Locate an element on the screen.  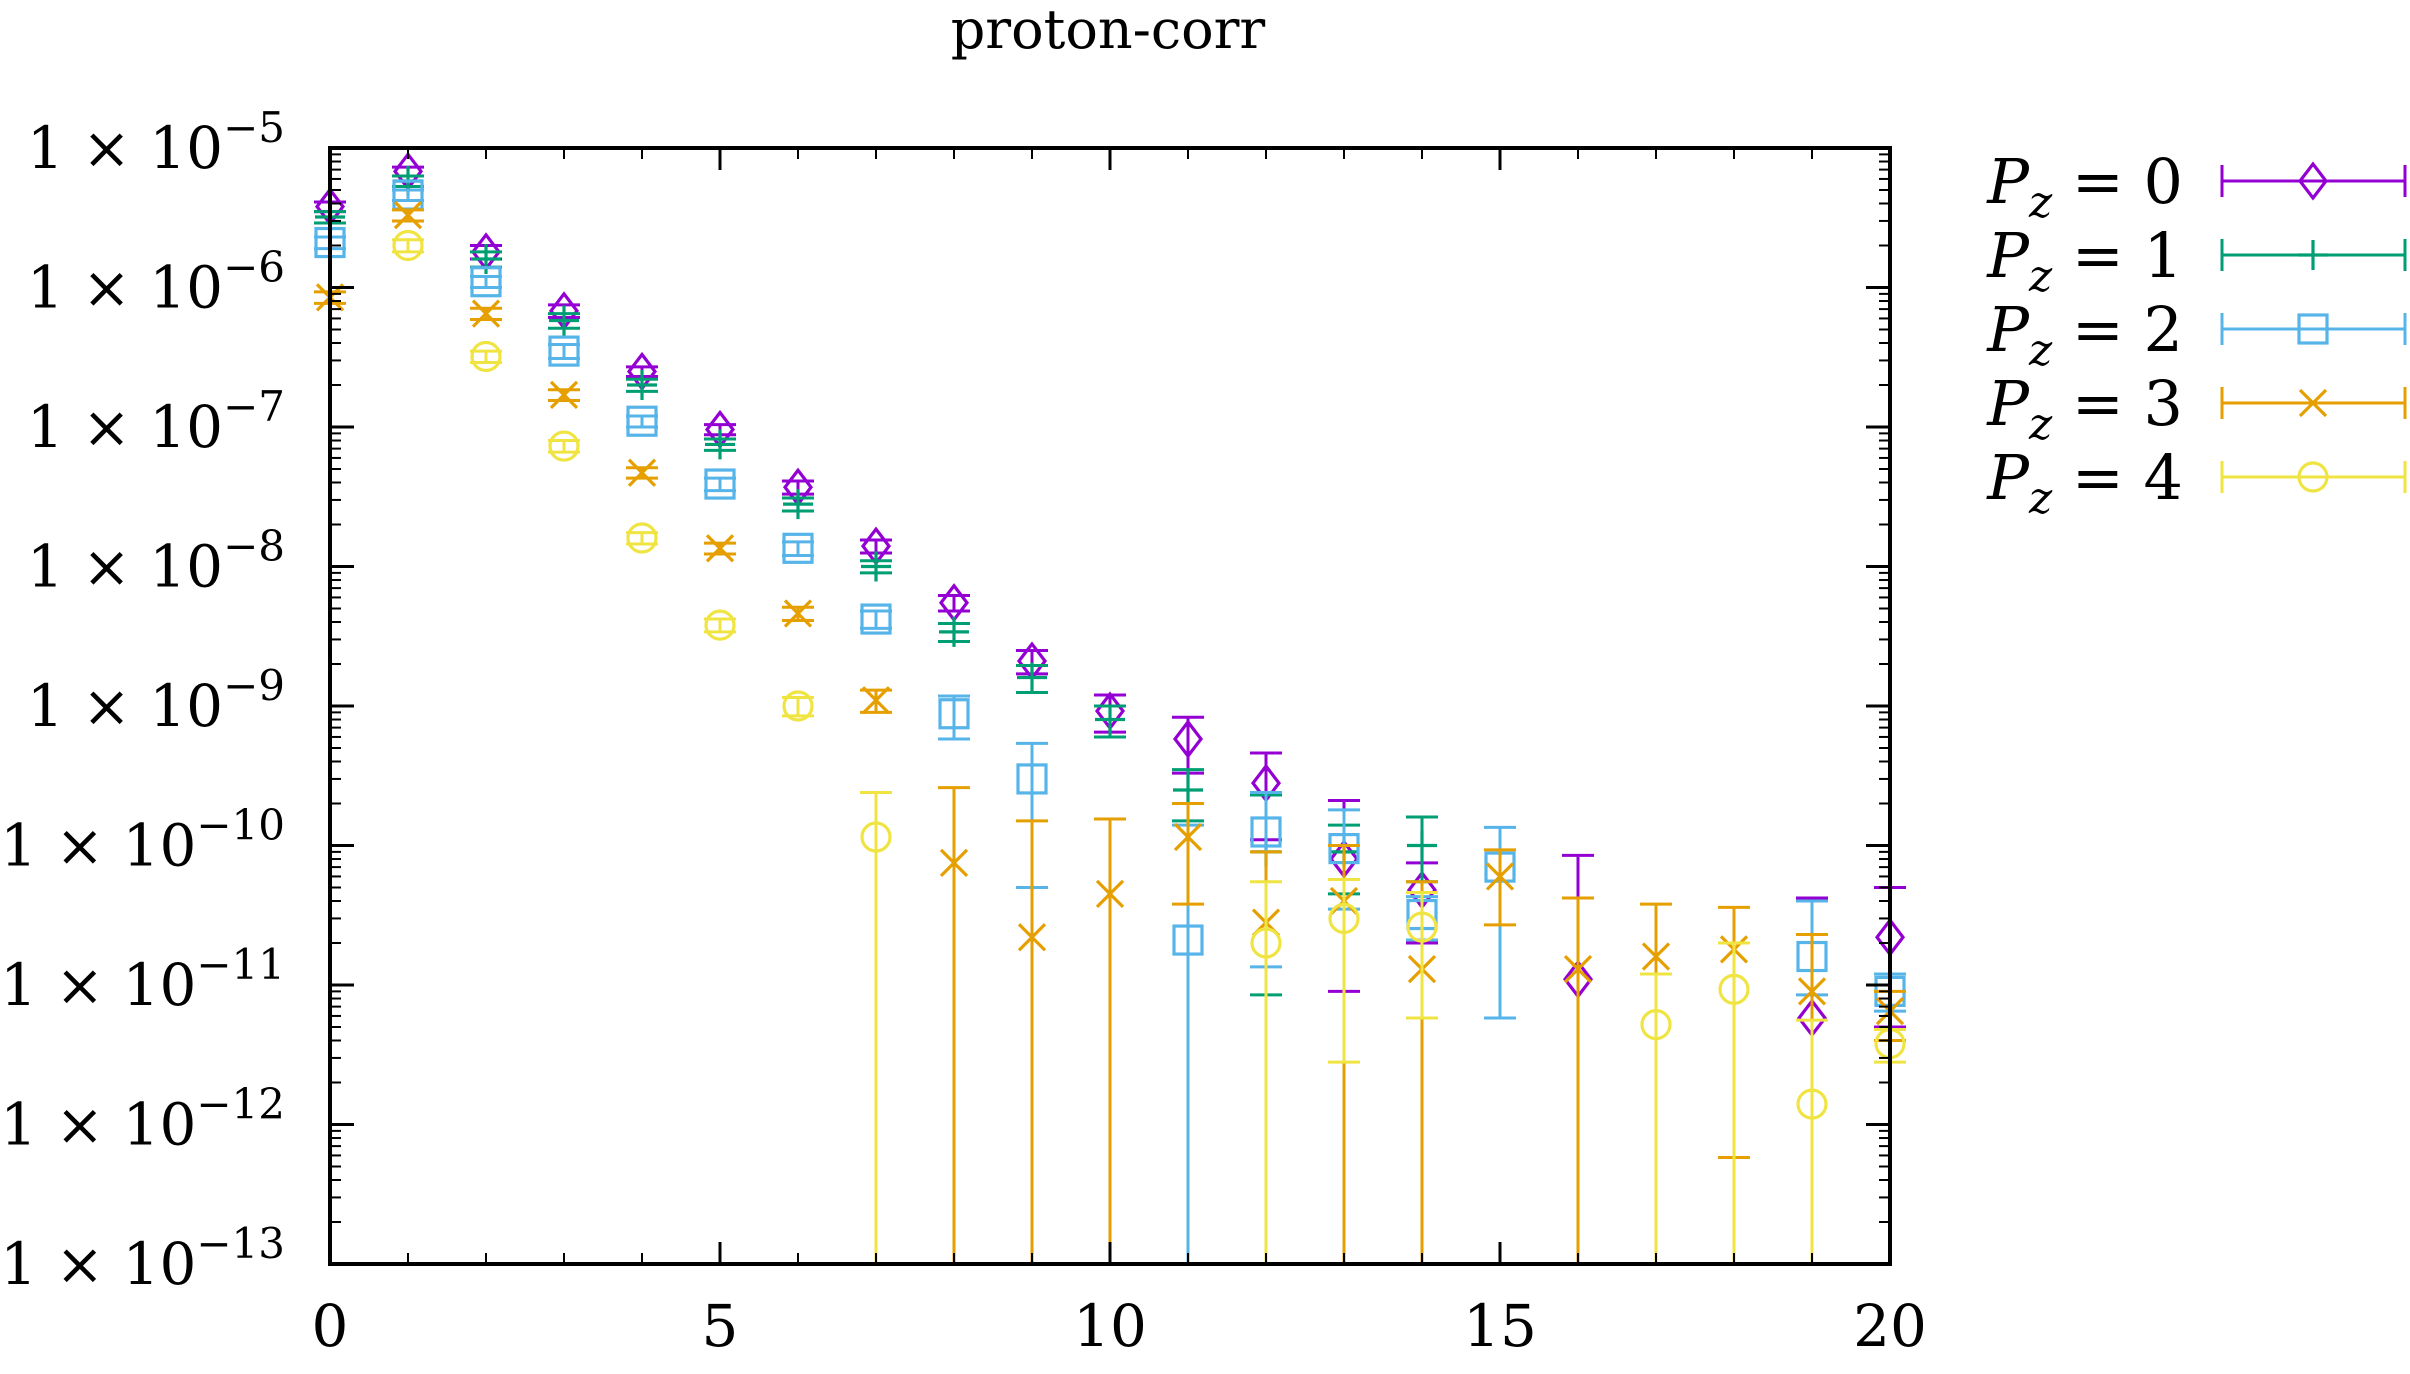
x-tick-label-0: 0 is located at coordinates (330, 1326).